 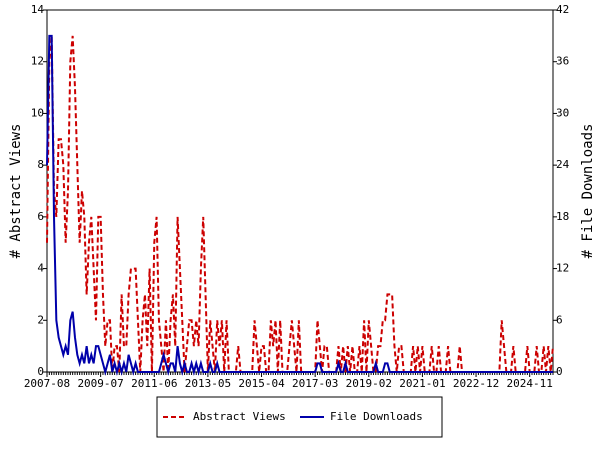 What do you see at coordinates (562, 216) in the screenshot?
I see `y2-tick-label: 18` at bounding box center [562, 216].